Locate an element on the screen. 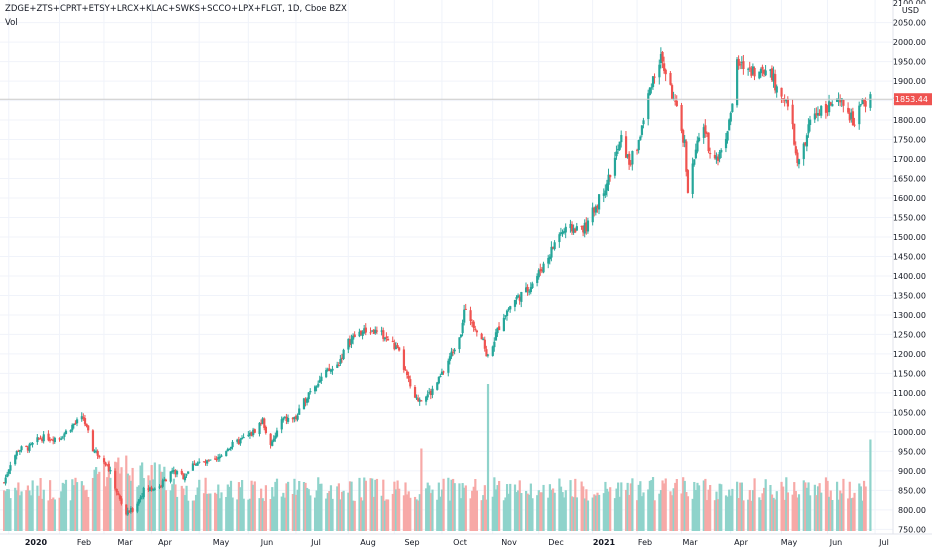  price-tick-label: 1800.00 is located at coordinates (909, 120).